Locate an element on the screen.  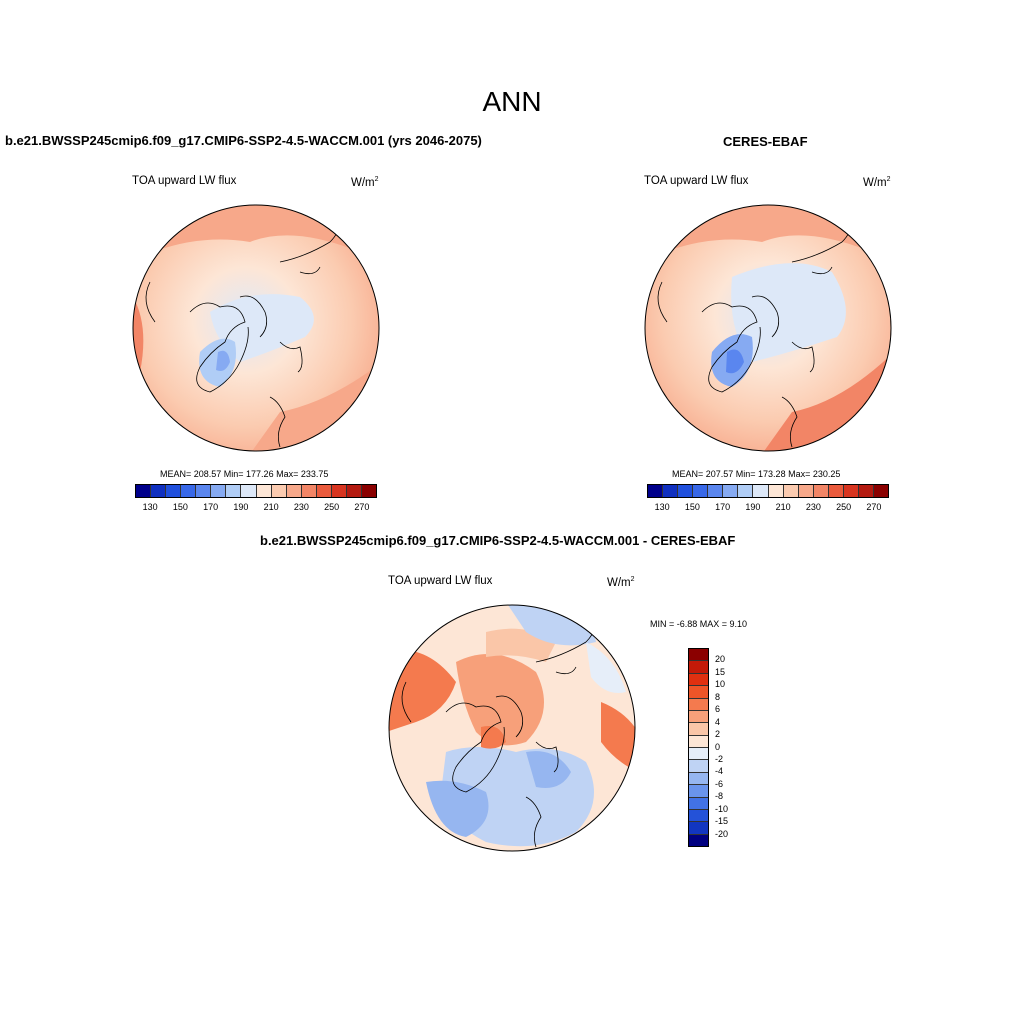
panel-3-variable: TOA upward LW flux is located at coordinates (440, 581).